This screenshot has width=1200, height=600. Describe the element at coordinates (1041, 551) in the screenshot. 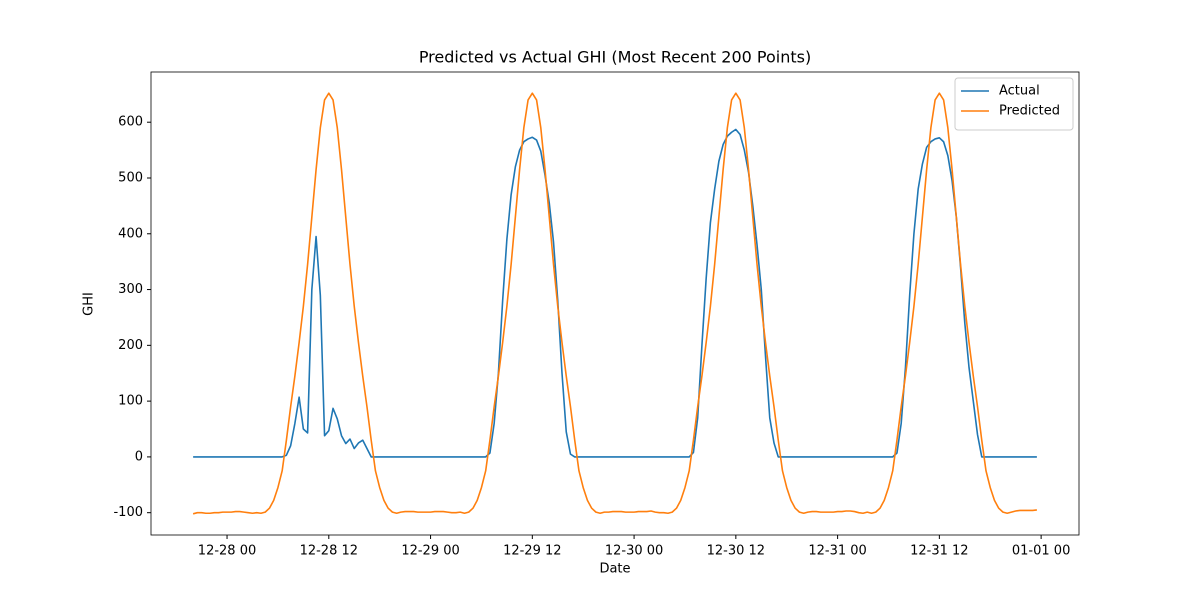

I see `x-tick-label: 01-01 00` at that location.